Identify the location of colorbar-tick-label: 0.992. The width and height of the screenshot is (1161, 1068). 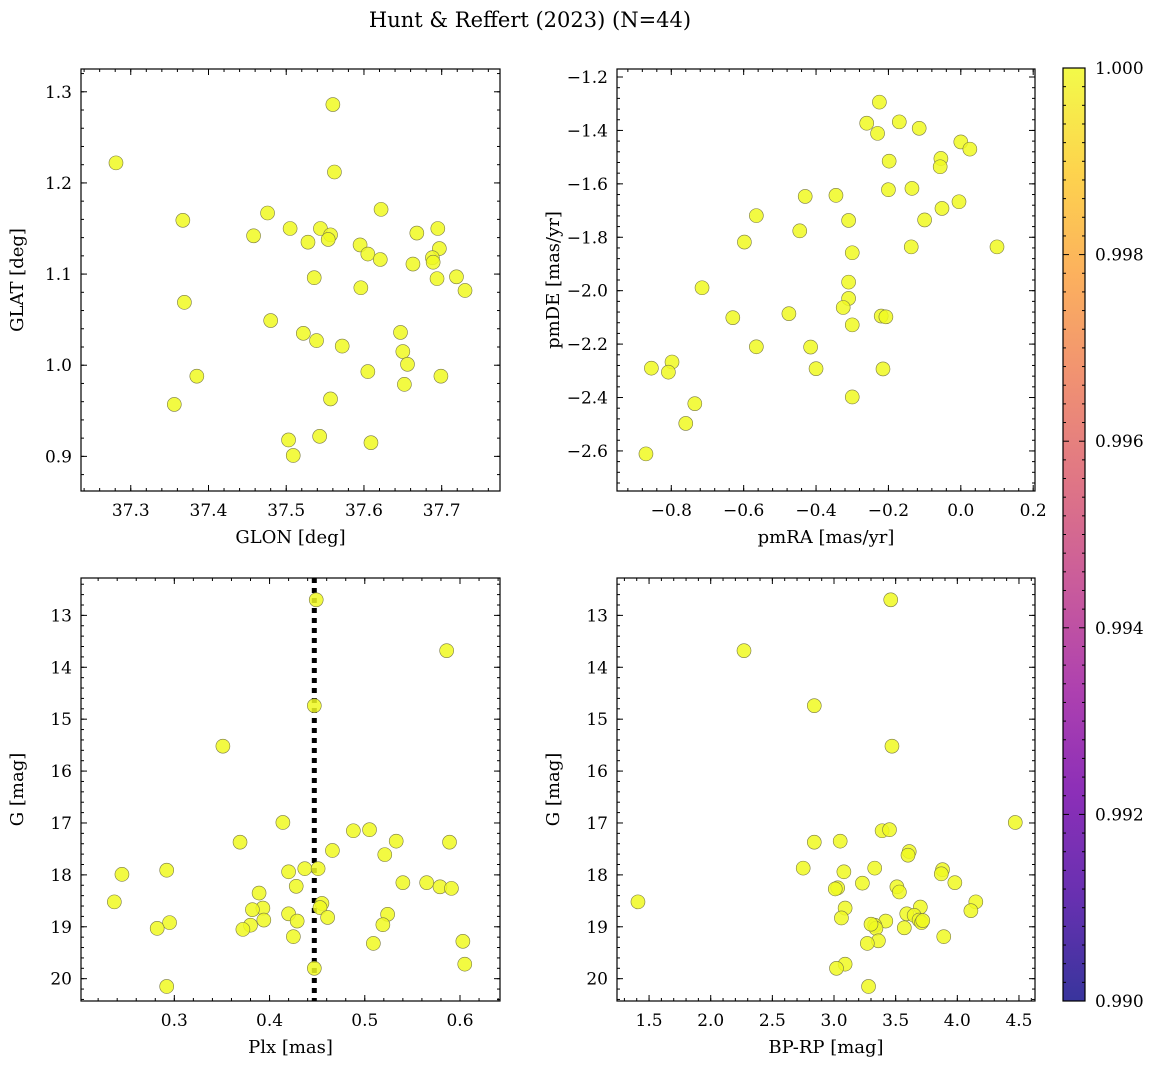
(1119, 815).